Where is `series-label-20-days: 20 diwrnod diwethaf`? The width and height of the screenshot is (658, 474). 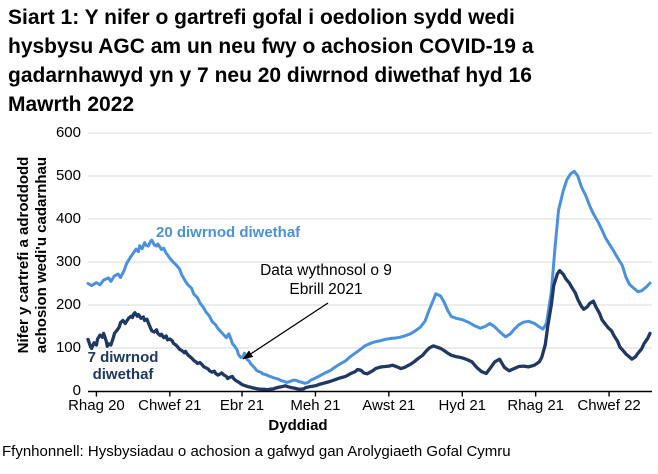
series-label-20-days: 20 diwrnod diwethaf is located at coordinates (228, 232).